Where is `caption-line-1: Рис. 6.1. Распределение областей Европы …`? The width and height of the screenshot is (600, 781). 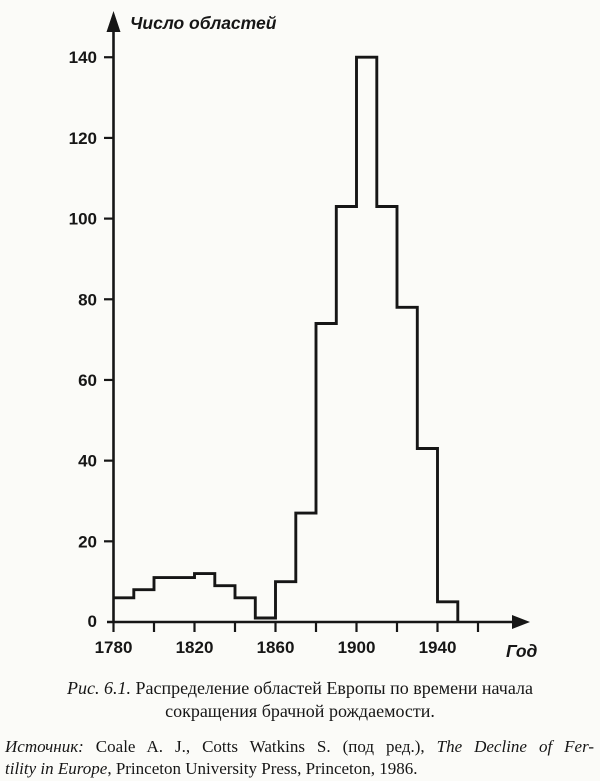 caption-line-1: Рис. 6.1. Распределение областей Европы … is located at coordinates (300, 688).